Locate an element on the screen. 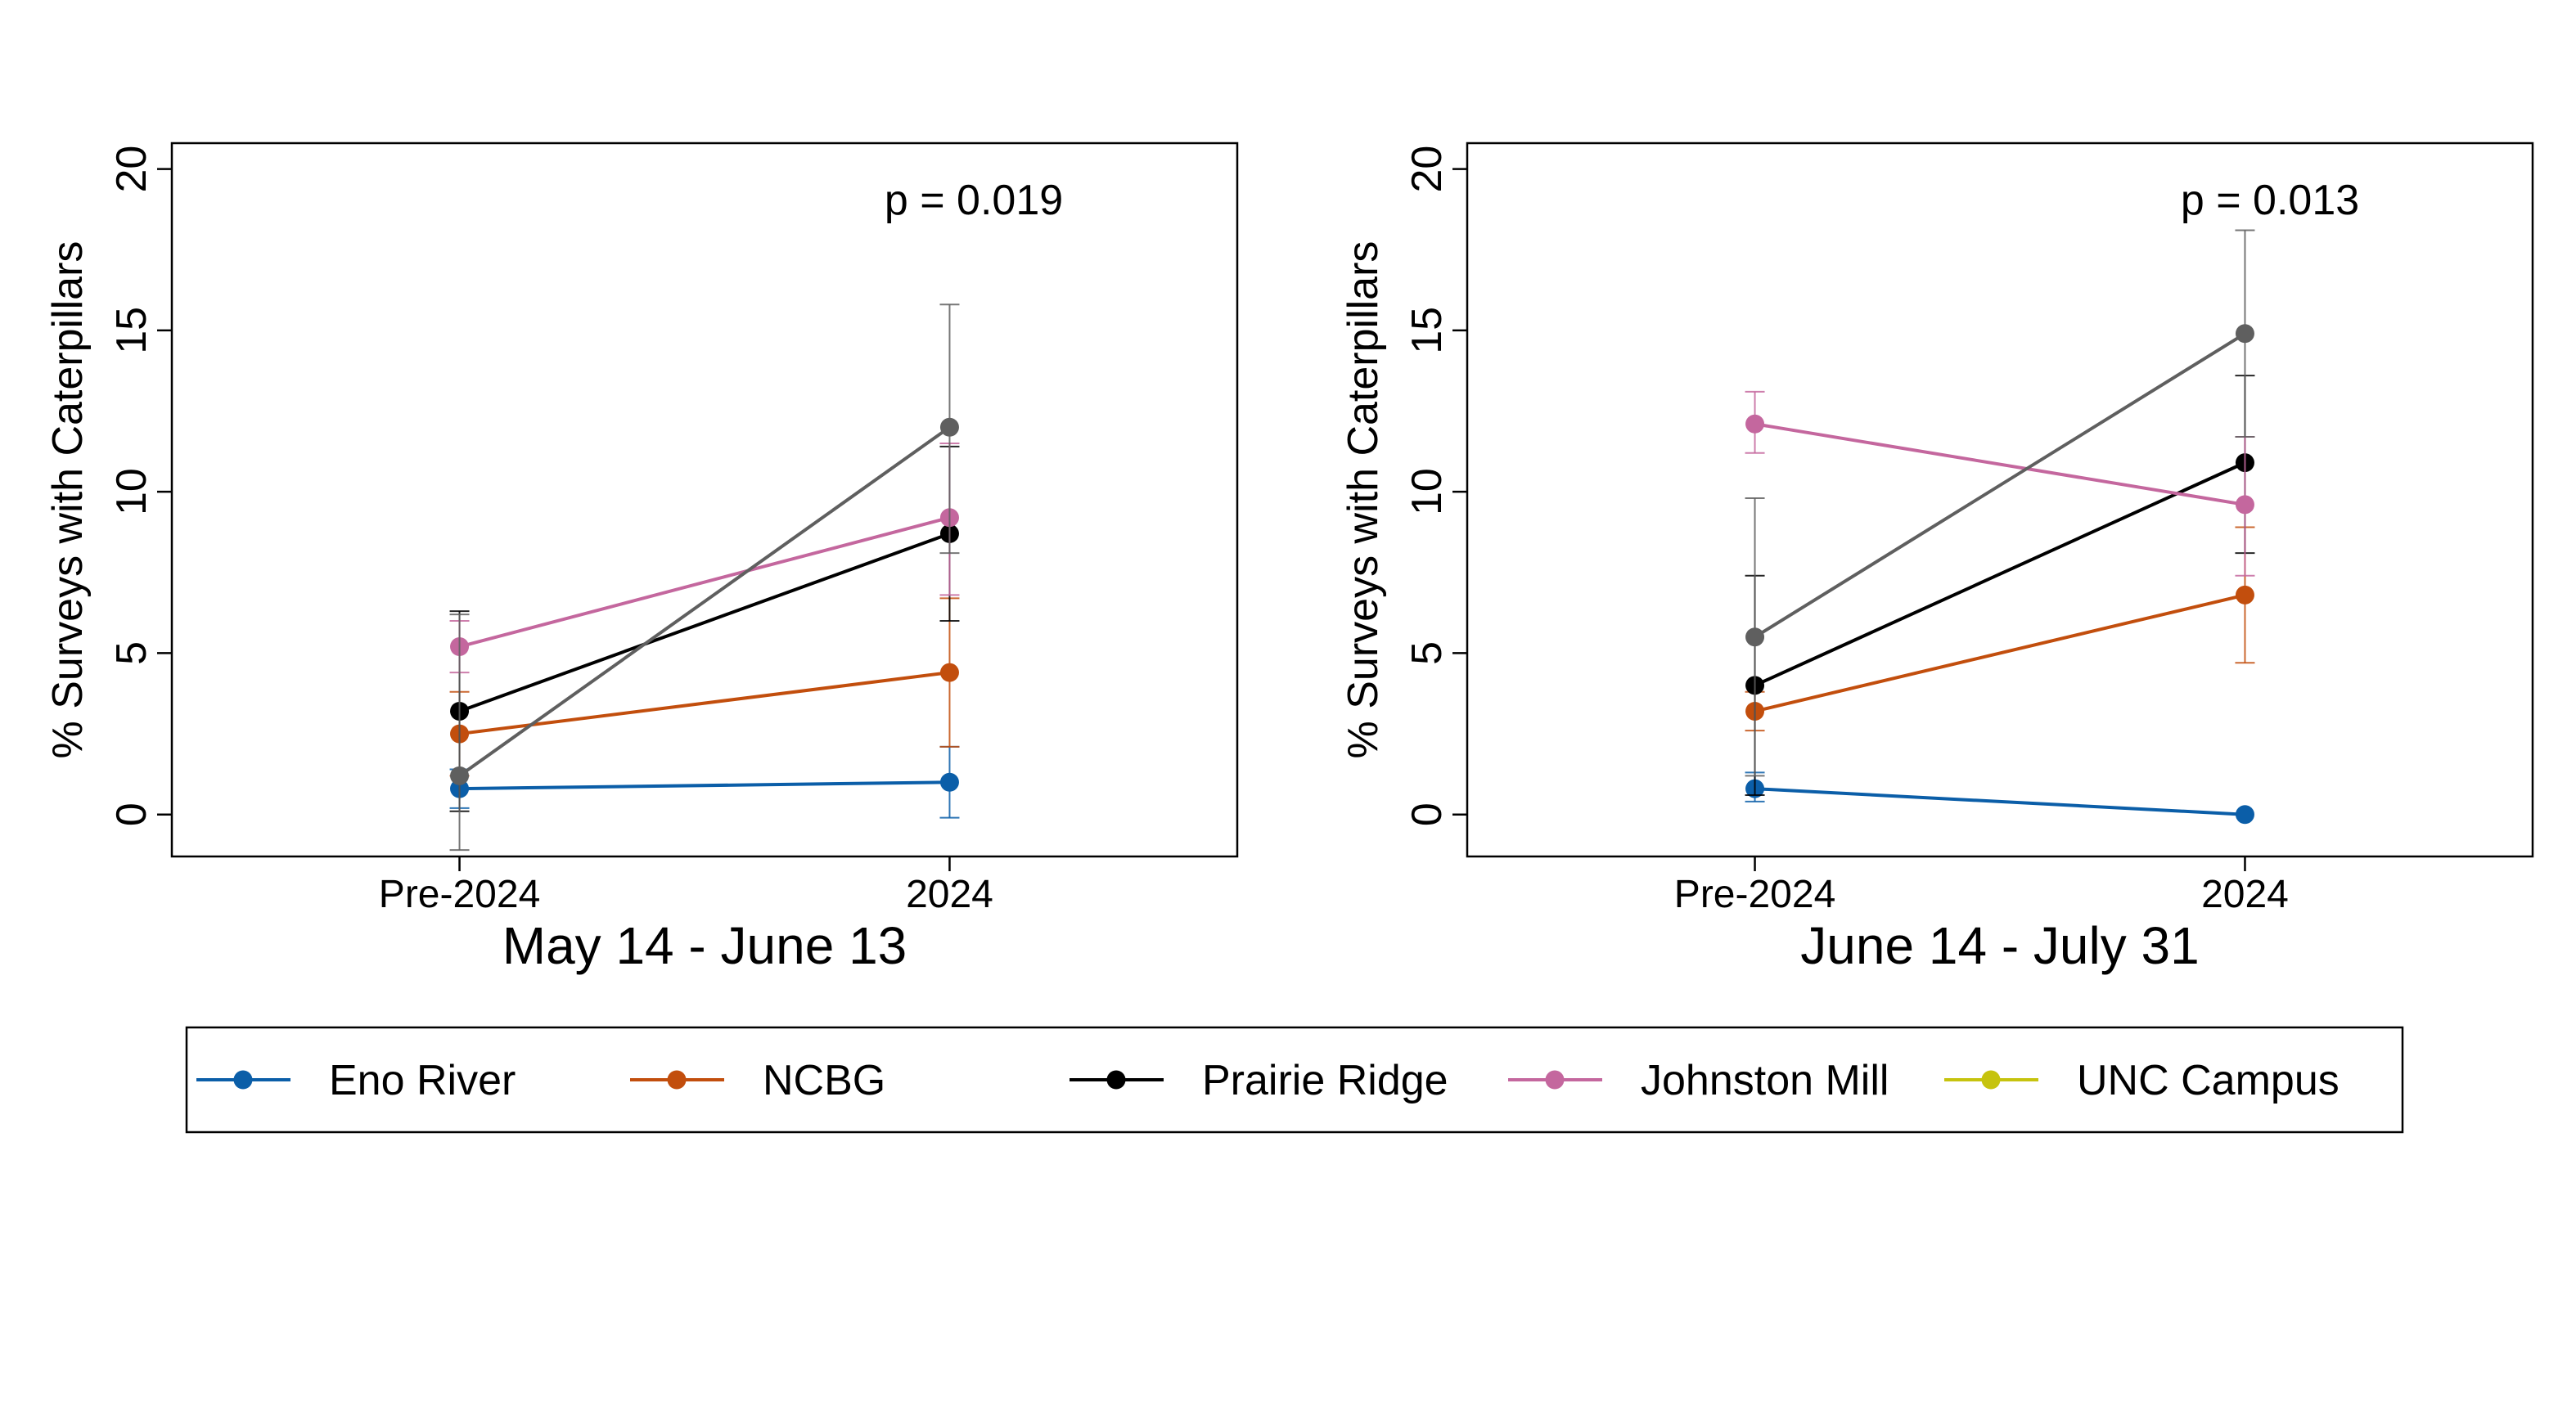  panel-title: June 14 - July 31 is located at coordinates (1999, 946).